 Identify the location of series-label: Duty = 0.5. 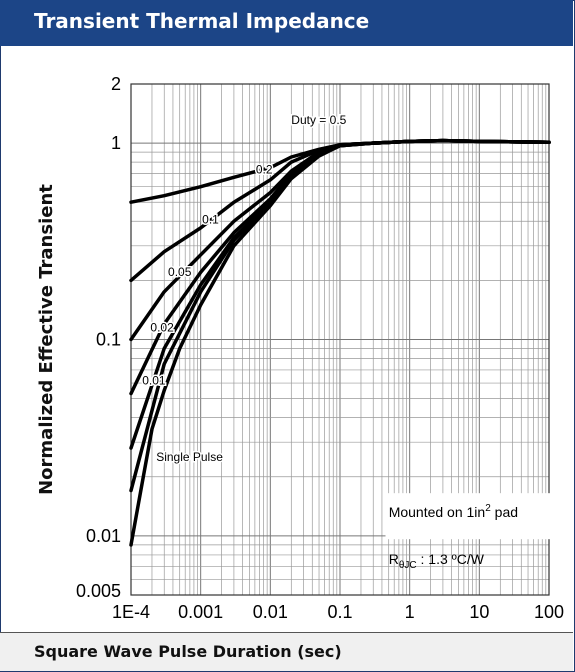
(318, 120).